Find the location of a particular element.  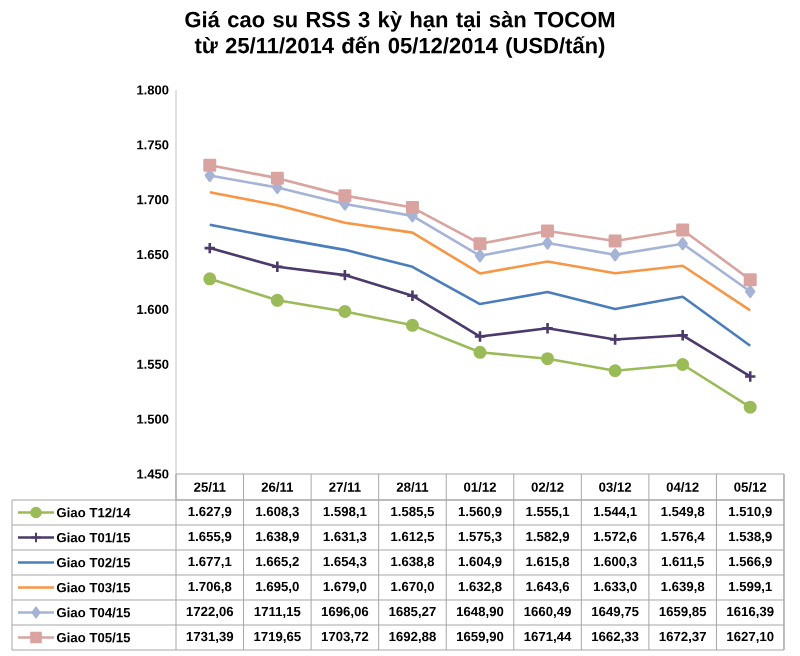

chart-title: Giá cao su RSS 3 kỳ hạn tại sàn TOCOM từ 25/11/2014 đến 05/12/2014 (USD/tấn) is located at coordinates (400, 34).